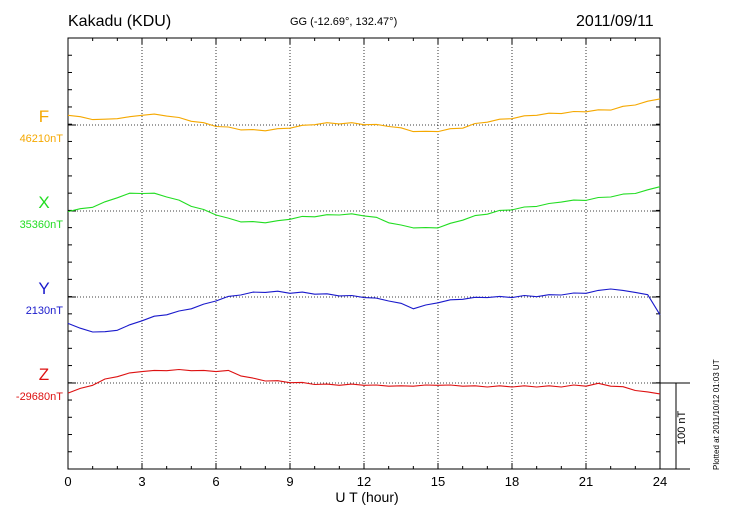 The height and width of the screenshot is (520, 730). I want to click on baseline-label-y: 2130nT, so click(45, 311).